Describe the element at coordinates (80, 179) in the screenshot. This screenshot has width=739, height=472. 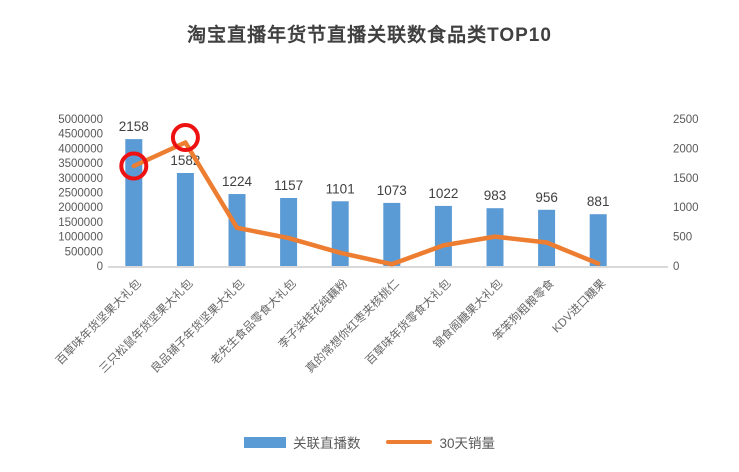
I see `left-axis-tick: 3000000` at that location.